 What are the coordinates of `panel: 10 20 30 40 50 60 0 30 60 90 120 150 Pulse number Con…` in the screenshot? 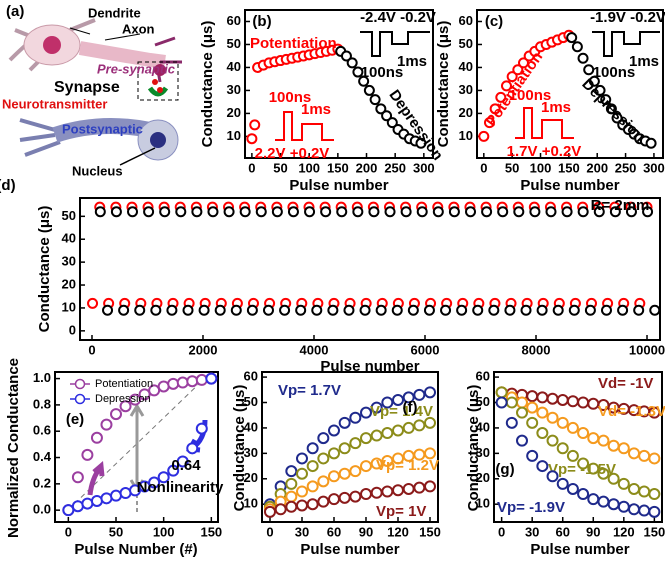 It's located at (336, 463).